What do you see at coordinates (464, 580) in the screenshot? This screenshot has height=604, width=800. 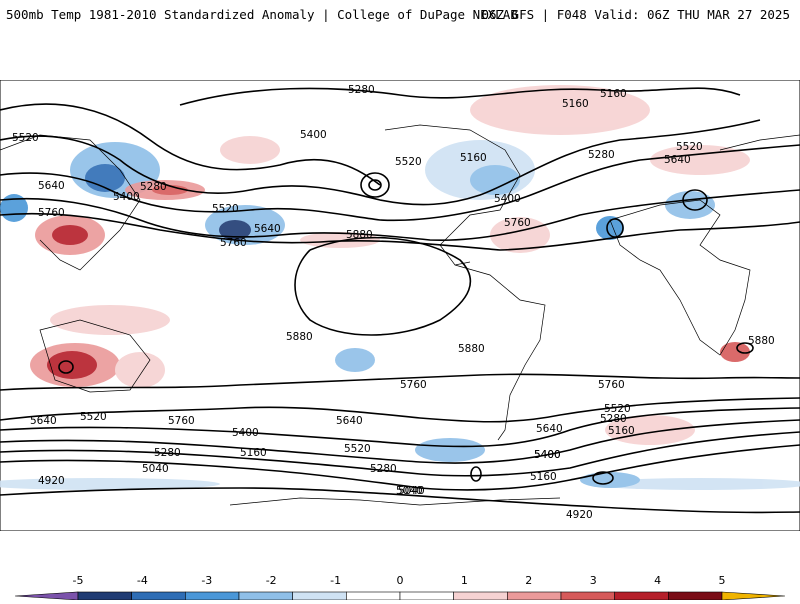 I see `colorbar-tick-label: 1` at bounding box center [464, 580].